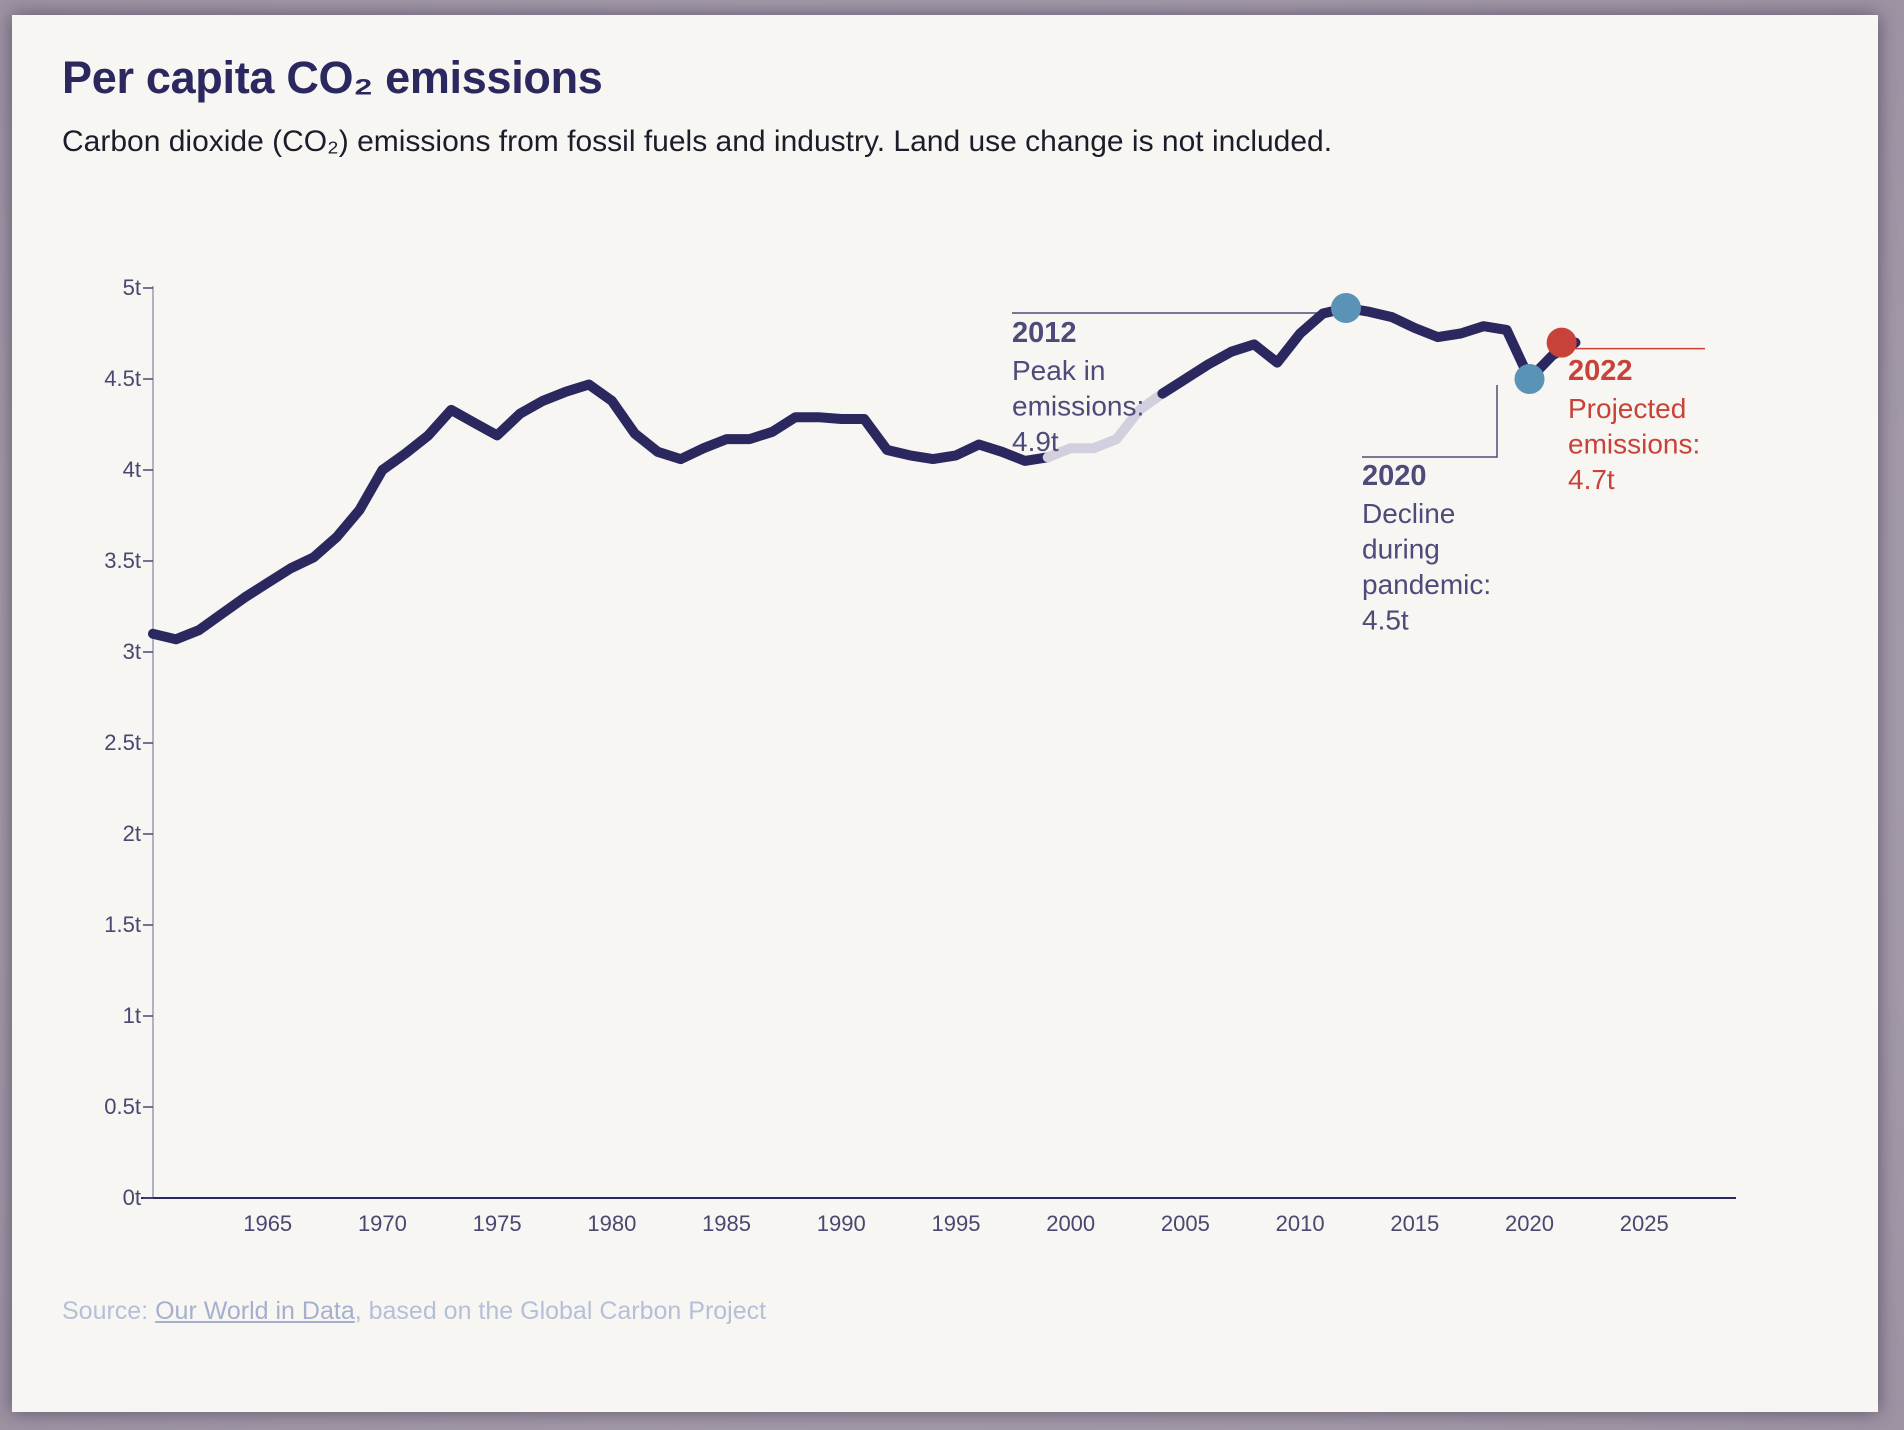 This screenshot has width=1904, height=1430. What do you see at coordinates (1408, 513) in the screenshot?
I see `annotation-2020-text: Decline` at bounding box center [1408, 513].